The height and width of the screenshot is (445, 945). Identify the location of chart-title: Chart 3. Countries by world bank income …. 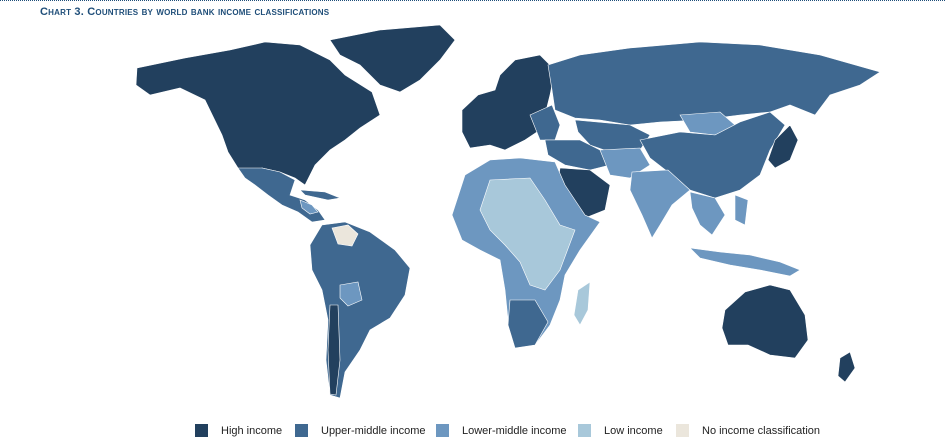
(185, 12).